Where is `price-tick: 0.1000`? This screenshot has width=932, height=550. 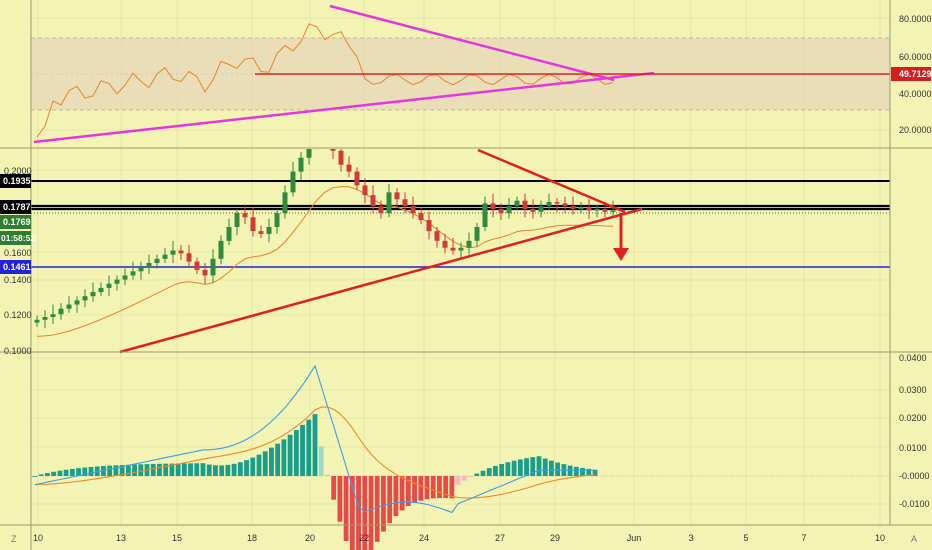 price-tick: 0.1000 is located at coordinates (18, 351).